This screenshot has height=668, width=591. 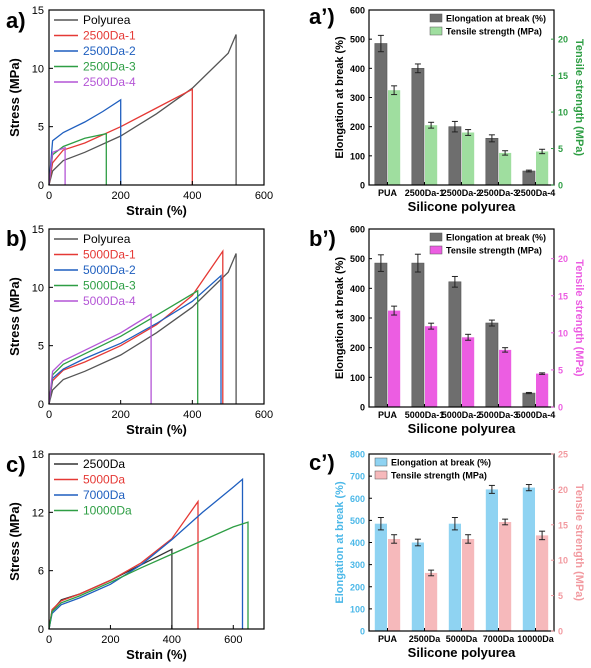 What do you see at coordinates (499, 415) in the screenshot?
I see `category-label: 5000Da-3` at bounding box center [499, 415].